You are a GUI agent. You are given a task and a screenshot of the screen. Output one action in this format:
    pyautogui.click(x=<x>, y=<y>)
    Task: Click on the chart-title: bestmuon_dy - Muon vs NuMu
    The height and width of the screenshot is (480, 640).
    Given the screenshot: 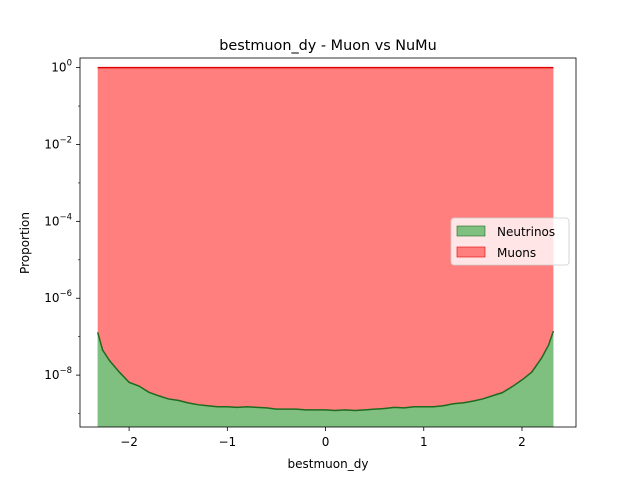 What is the action you would take?
    pyautogui.click(x=327, y=46)
    